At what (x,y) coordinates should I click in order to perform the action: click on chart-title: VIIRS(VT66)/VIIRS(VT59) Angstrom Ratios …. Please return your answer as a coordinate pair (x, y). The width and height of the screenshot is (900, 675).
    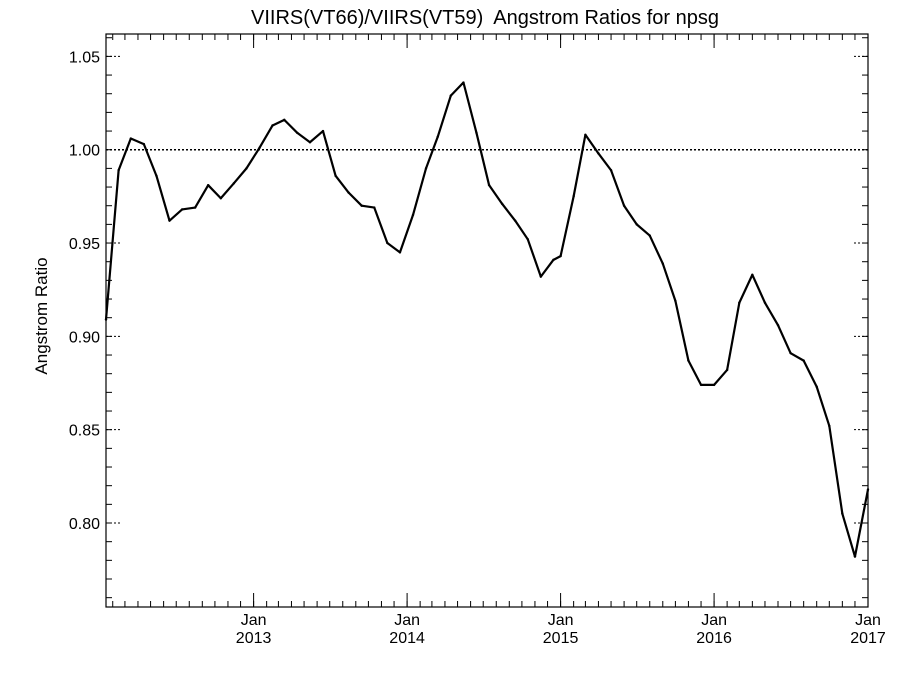
    Looking at the image, I should click on (485, 18).